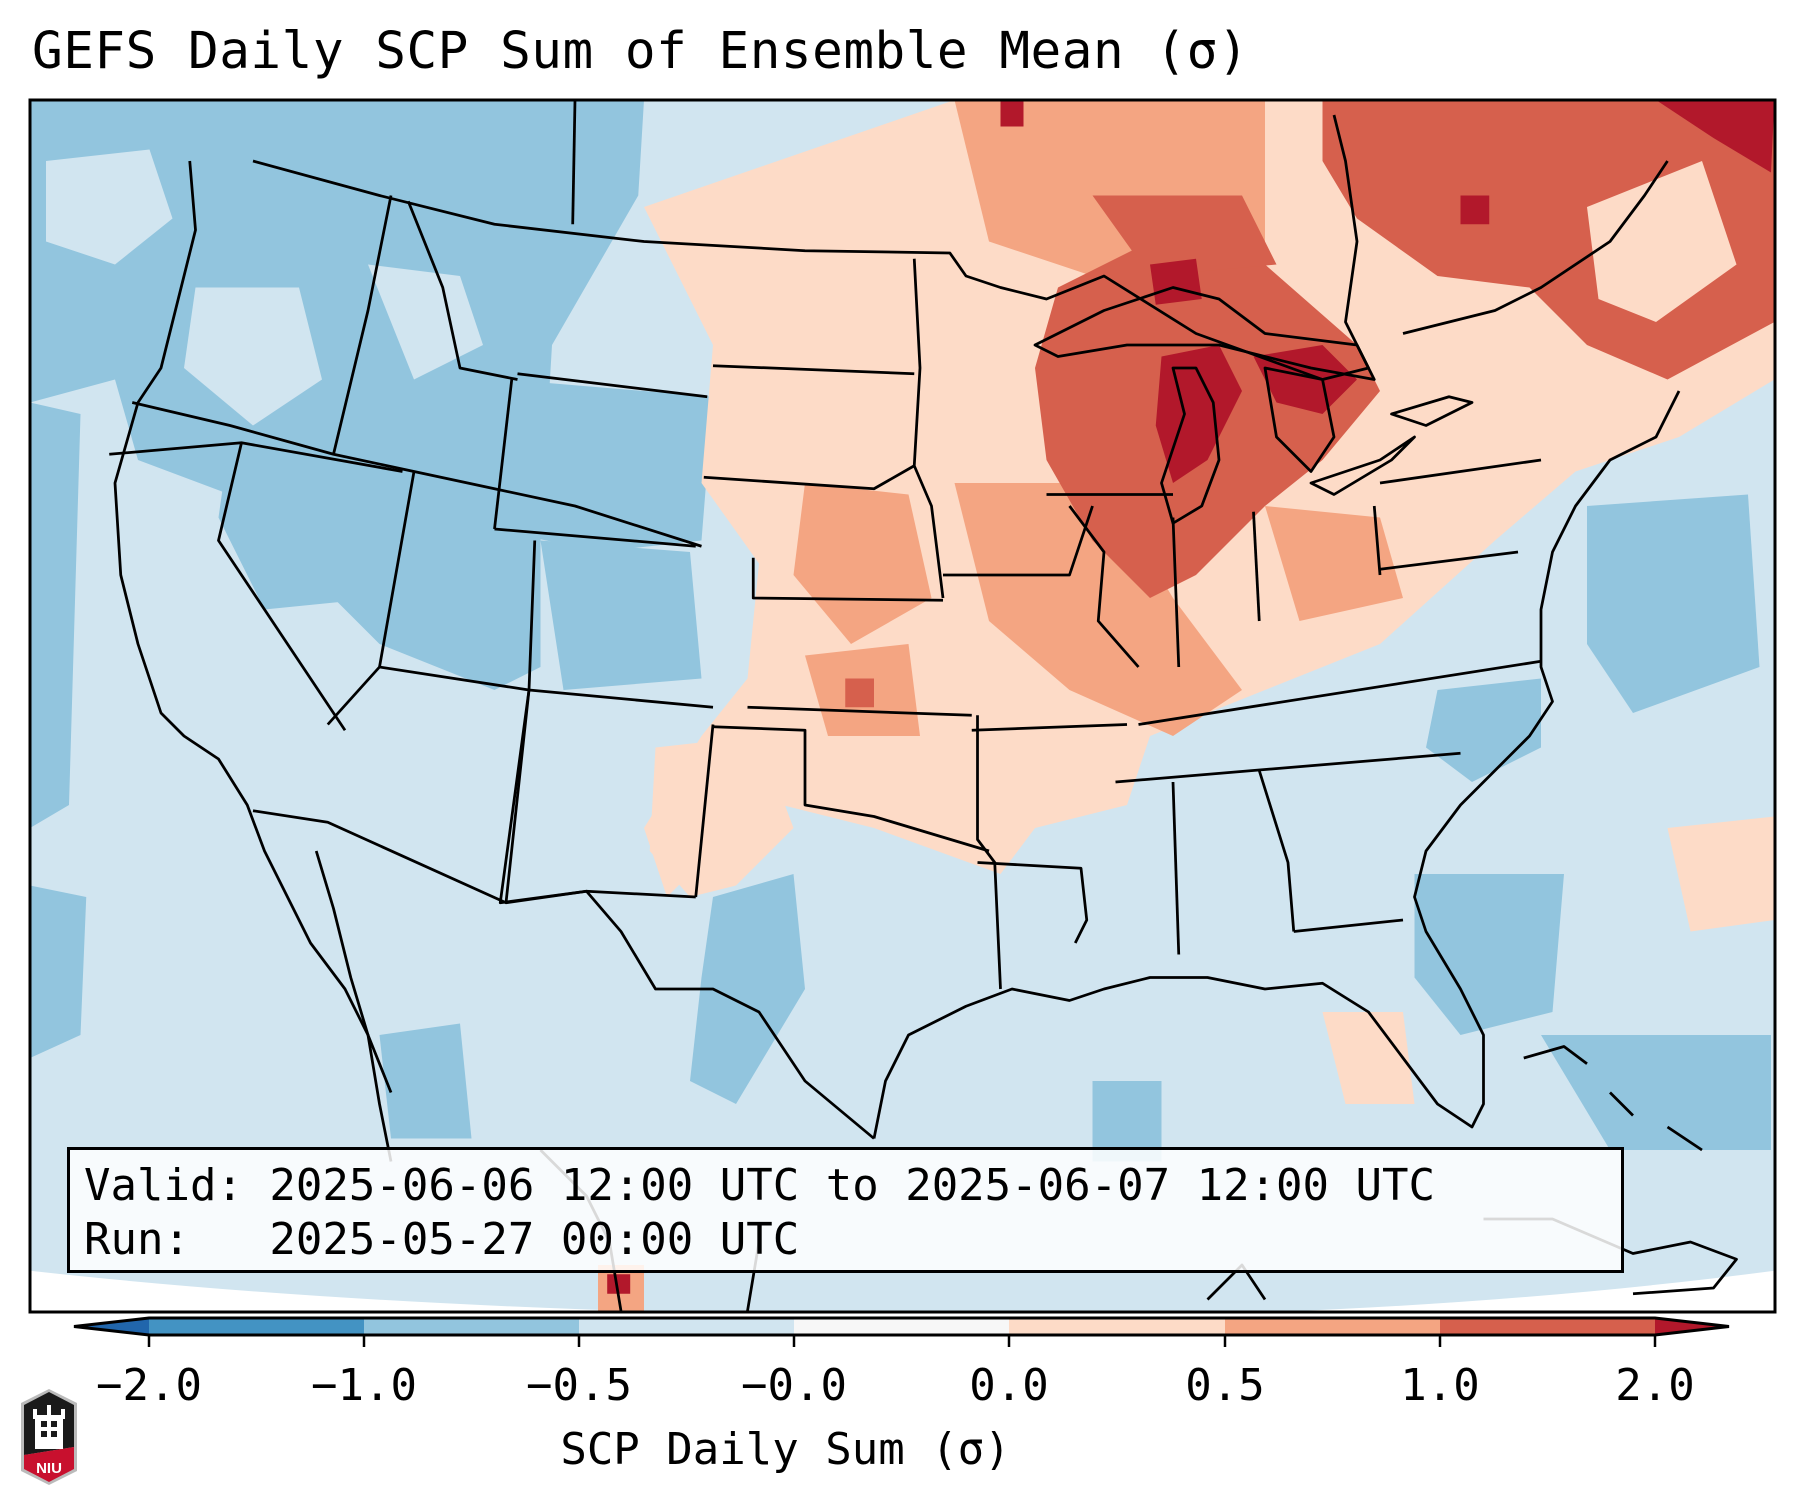 The image size is (1803, 1506). What do you see at coordinates (1334, 563) in the screenshot?
I see `field-med-red5` at bounding box center [1334, 563].